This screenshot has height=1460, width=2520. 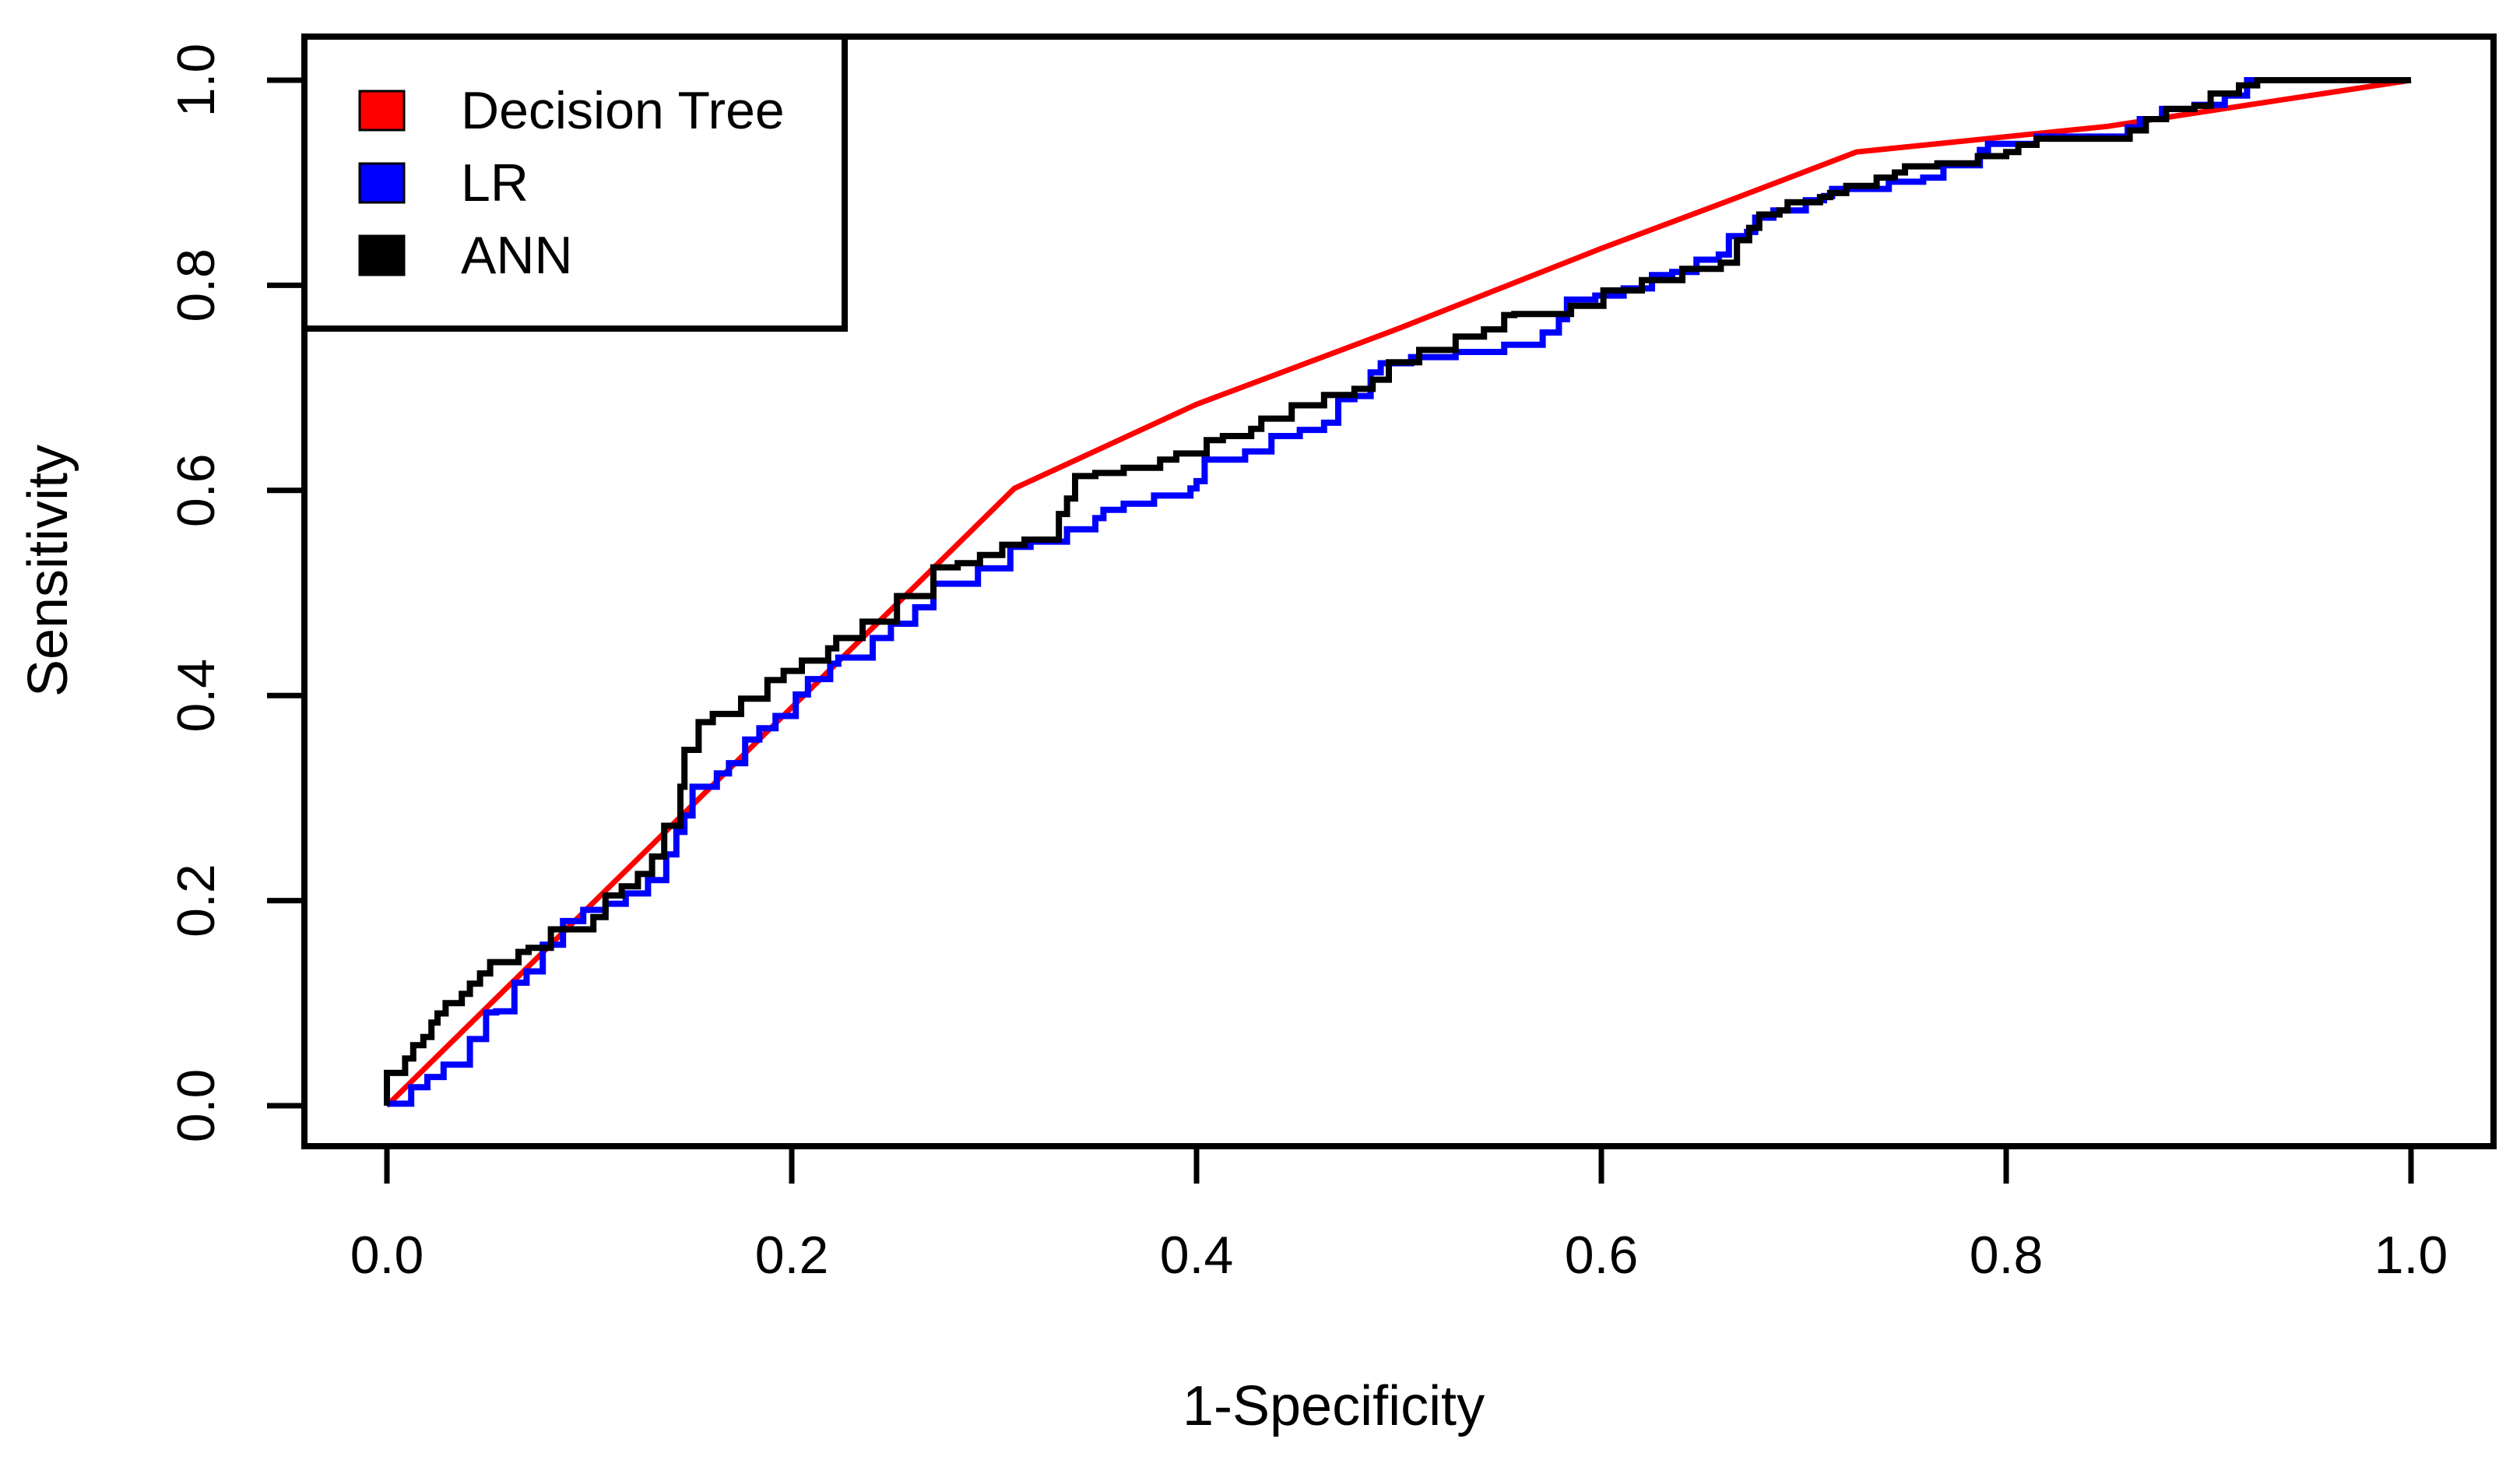 What do you see at coordinates (2007, 1255) in the screenshot?
I see `x-tick-label: 0.8` at bounding box center [2007, 1255].